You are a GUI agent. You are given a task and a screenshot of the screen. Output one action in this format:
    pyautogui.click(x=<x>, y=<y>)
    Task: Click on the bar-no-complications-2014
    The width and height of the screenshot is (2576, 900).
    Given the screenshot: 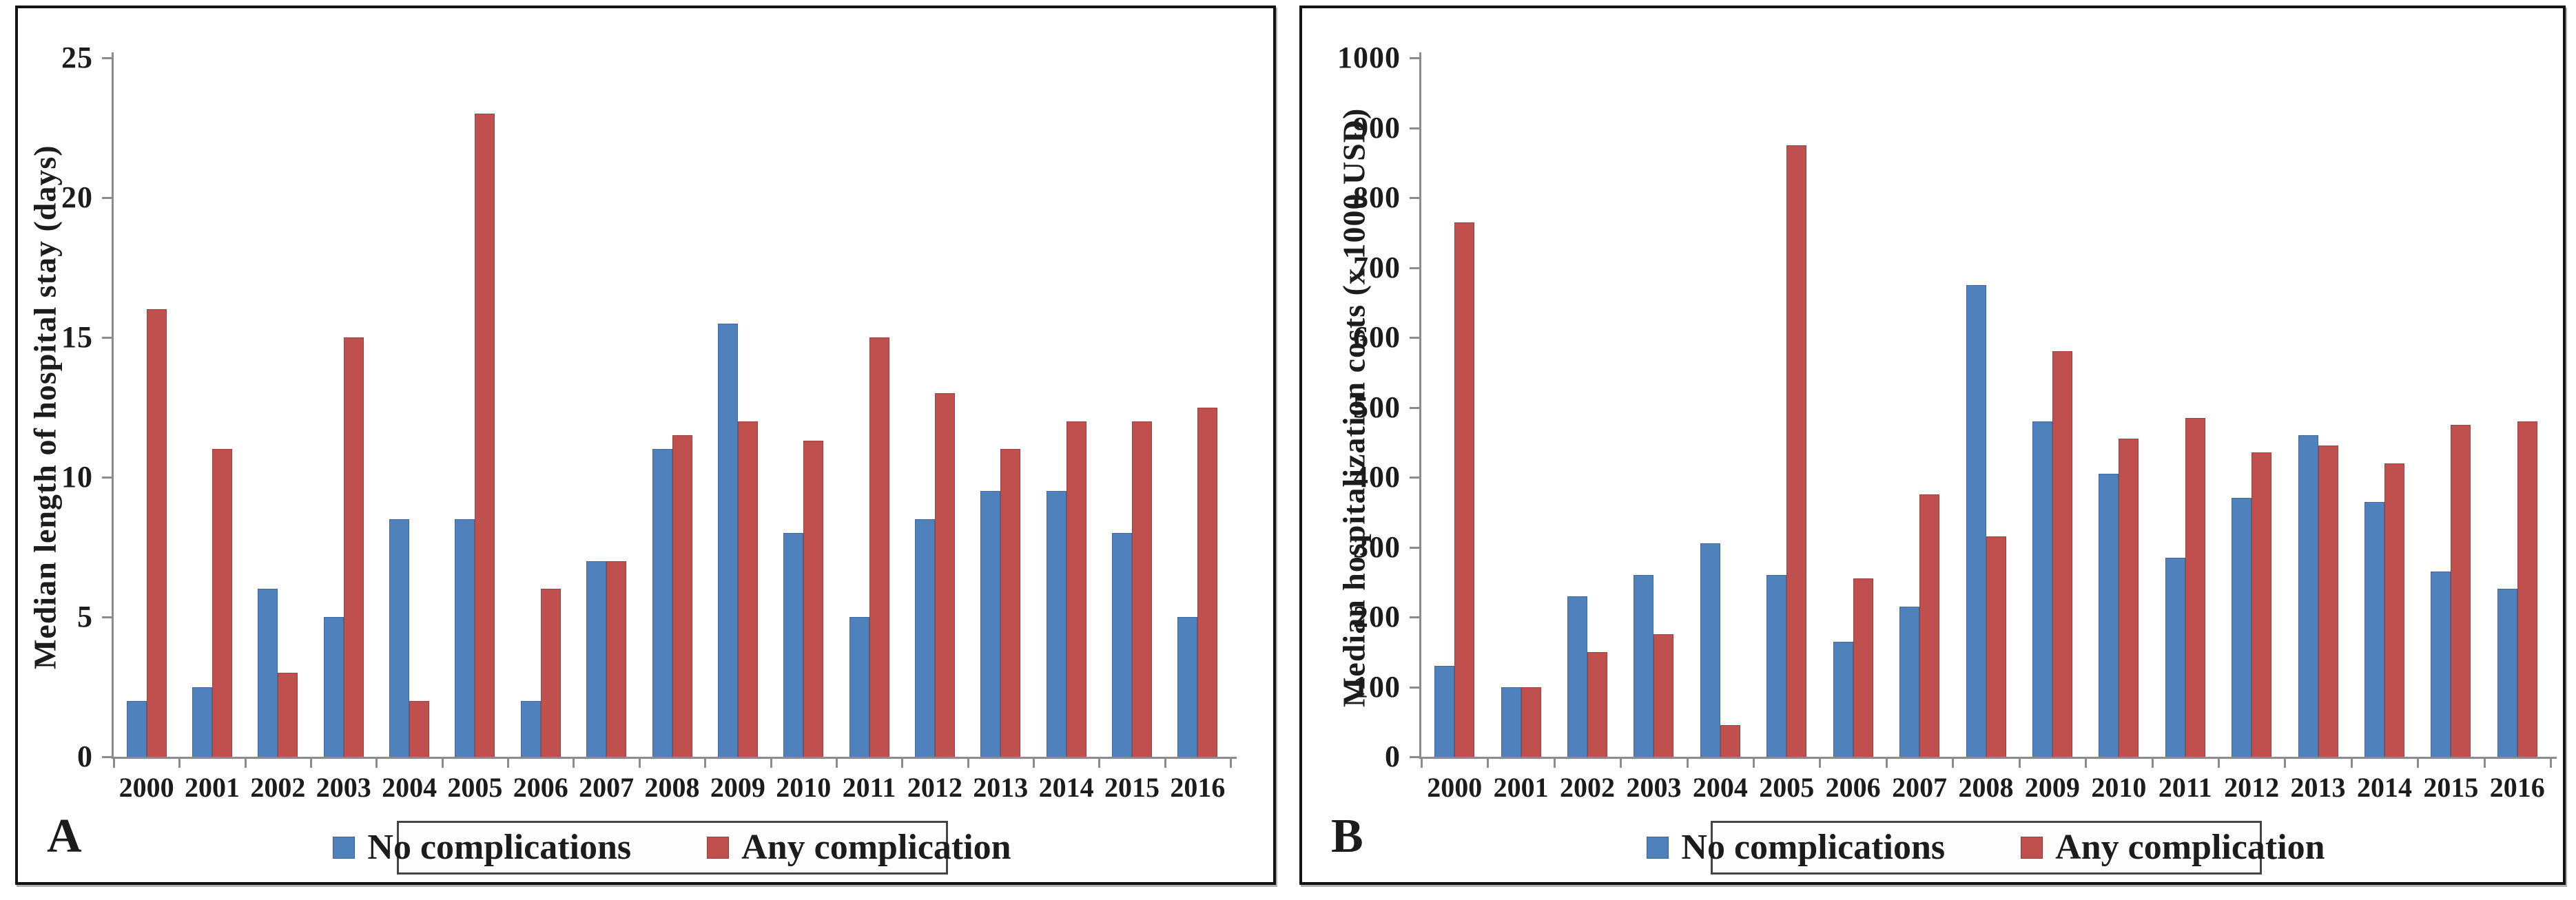 What is the action you would take?
    pyautogui.click(x=2374, y=629)
    